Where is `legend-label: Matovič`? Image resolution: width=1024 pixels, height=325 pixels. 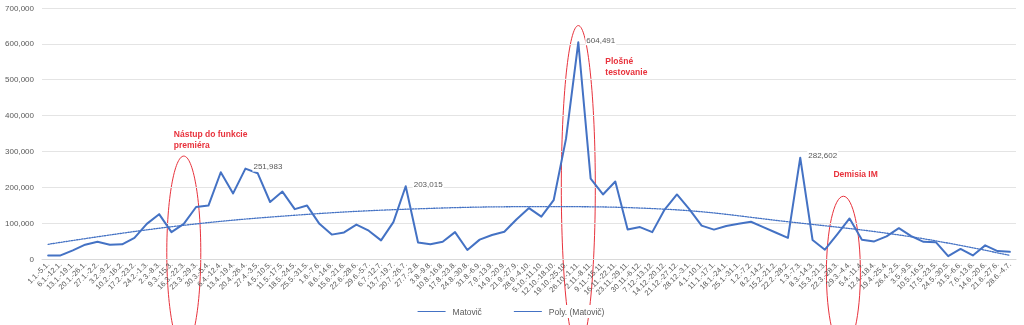
legend-label: Matovič is located at coordinates (467, 311).